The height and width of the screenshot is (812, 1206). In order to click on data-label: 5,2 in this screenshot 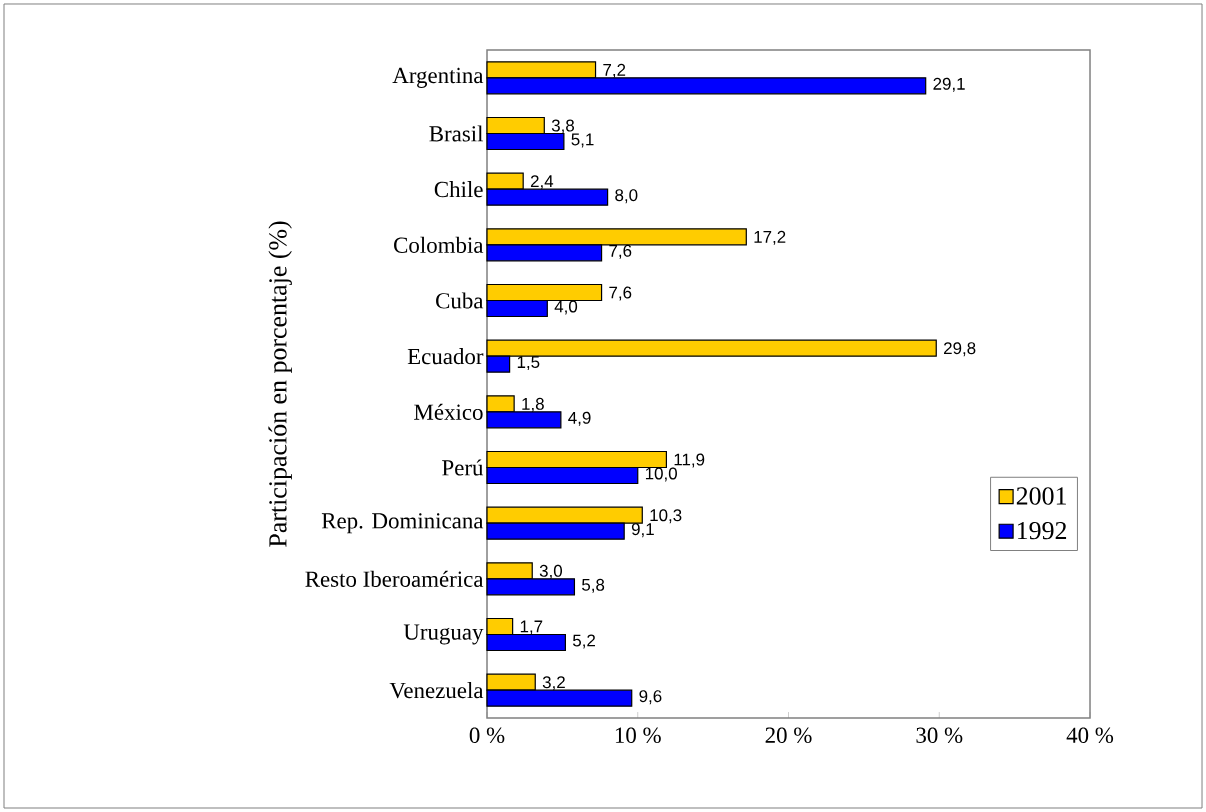, I will do `click(583, 641)`.